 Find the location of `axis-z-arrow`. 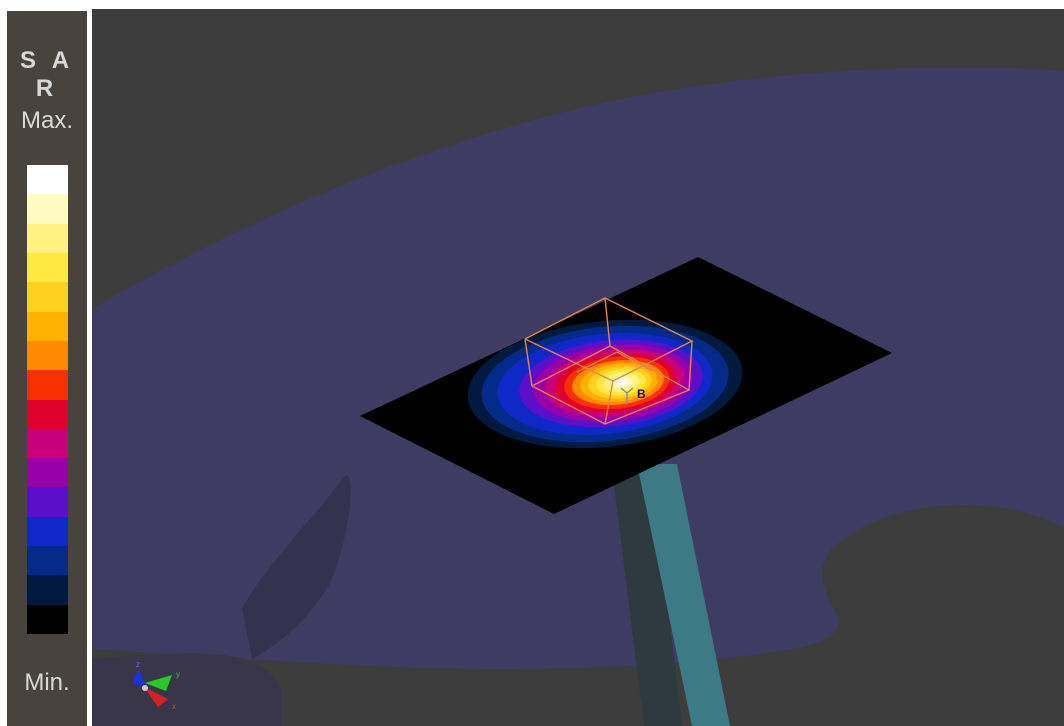

axis-z-arrow is located at coordinates (139, 678).